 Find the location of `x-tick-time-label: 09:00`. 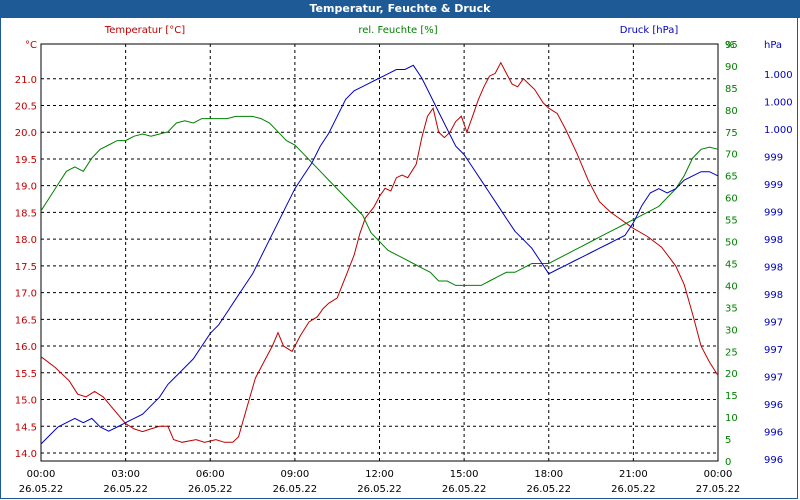

x-tick-time-label: 09:00 is located at coordinates (294, 474).